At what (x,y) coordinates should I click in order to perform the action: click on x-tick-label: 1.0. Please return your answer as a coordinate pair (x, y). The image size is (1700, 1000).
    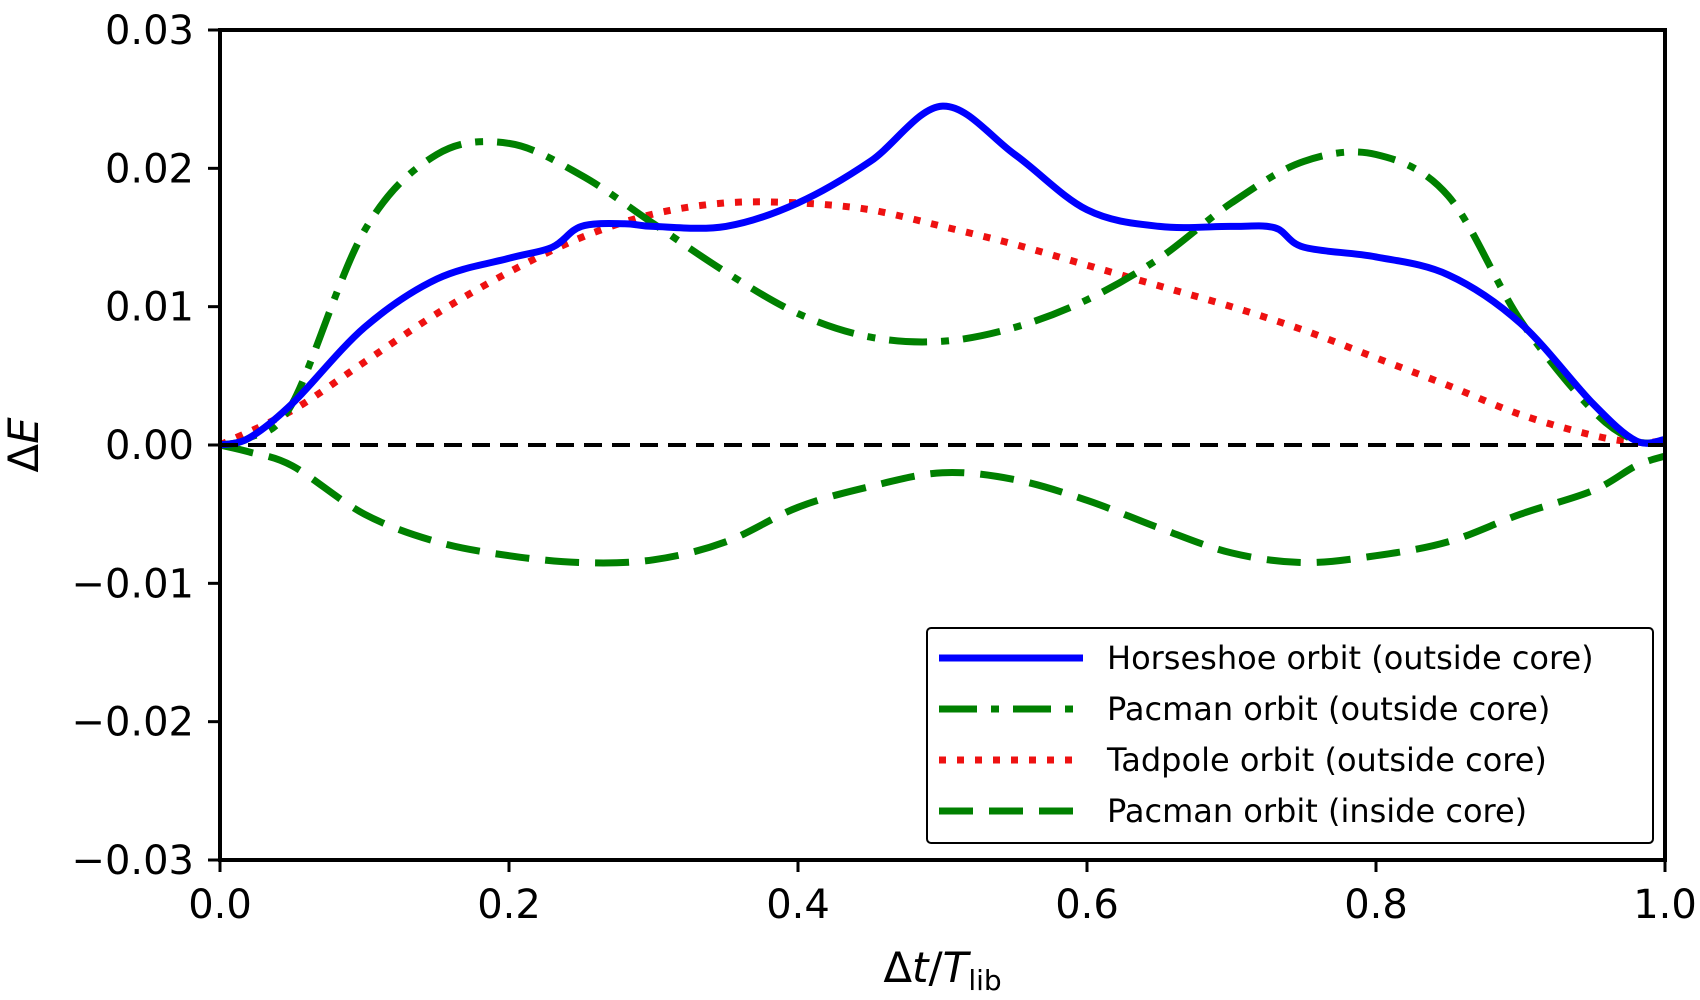
    Looking at the image, I should click on (1665, 905).